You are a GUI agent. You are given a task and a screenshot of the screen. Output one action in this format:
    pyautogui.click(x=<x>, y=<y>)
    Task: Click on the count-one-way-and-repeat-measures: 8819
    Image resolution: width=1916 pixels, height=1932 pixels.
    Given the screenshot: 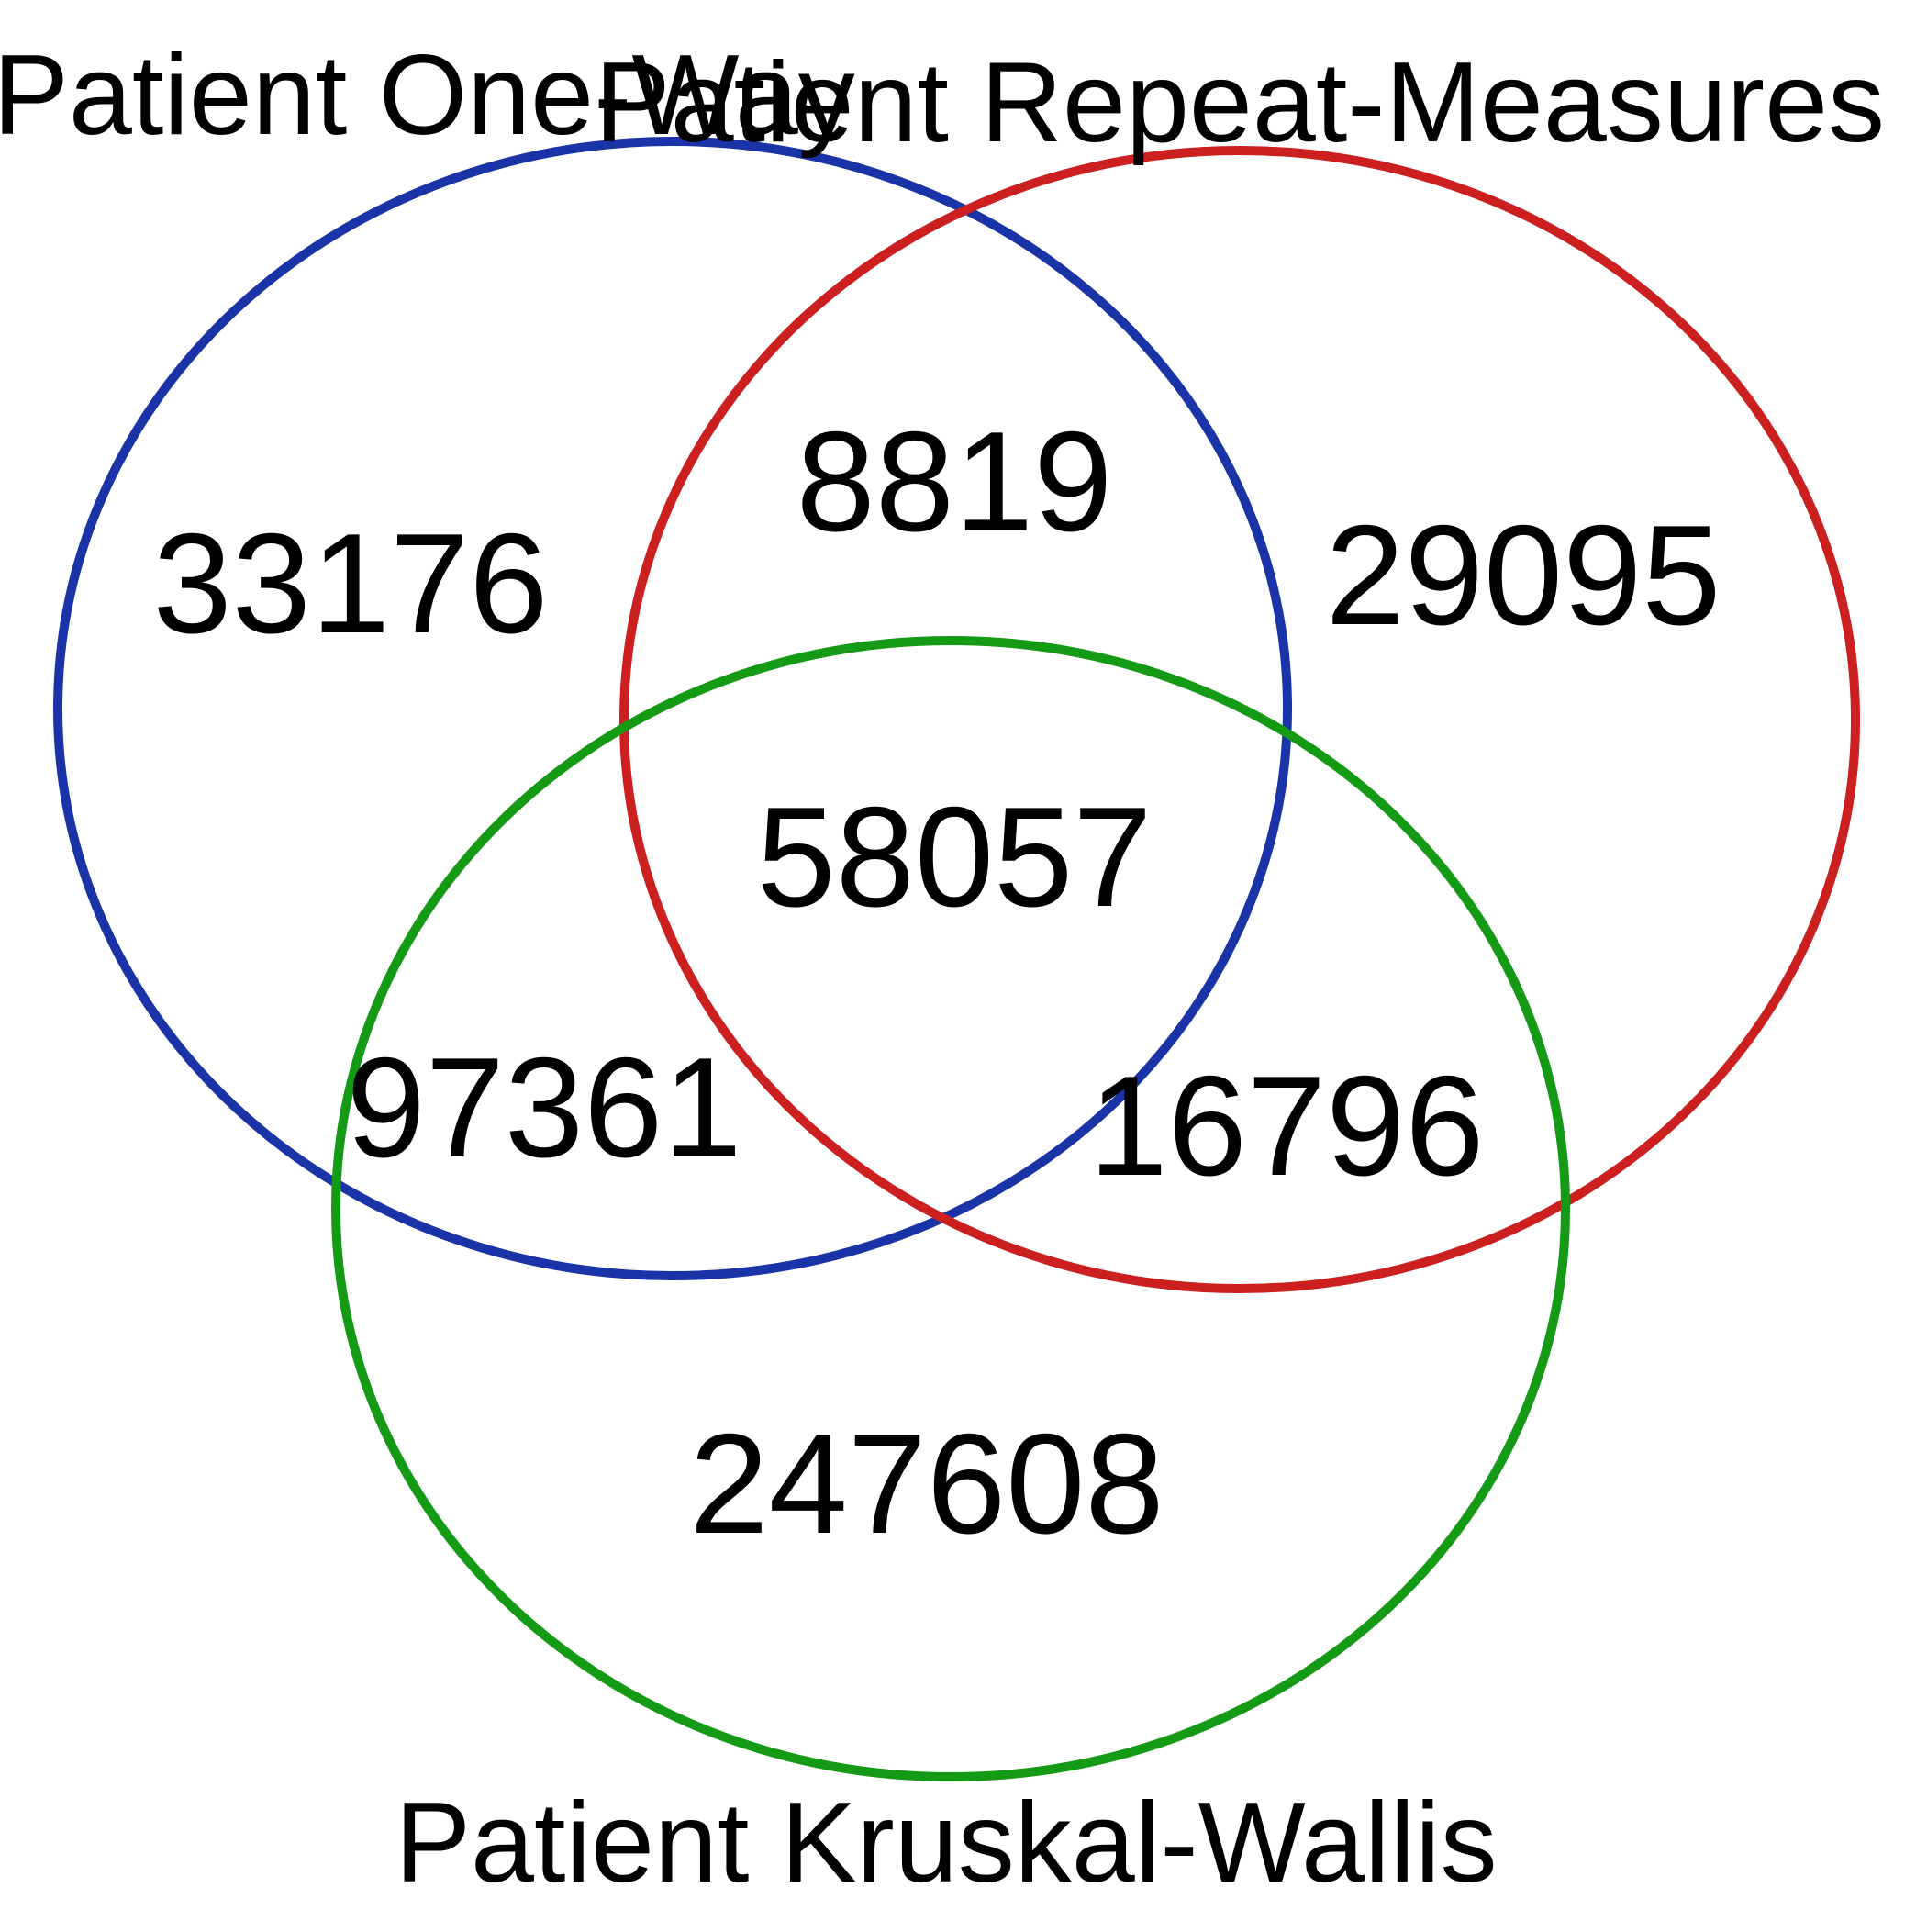 What is the action you would take?
    pyautogui.click(x=954, y=482)
    